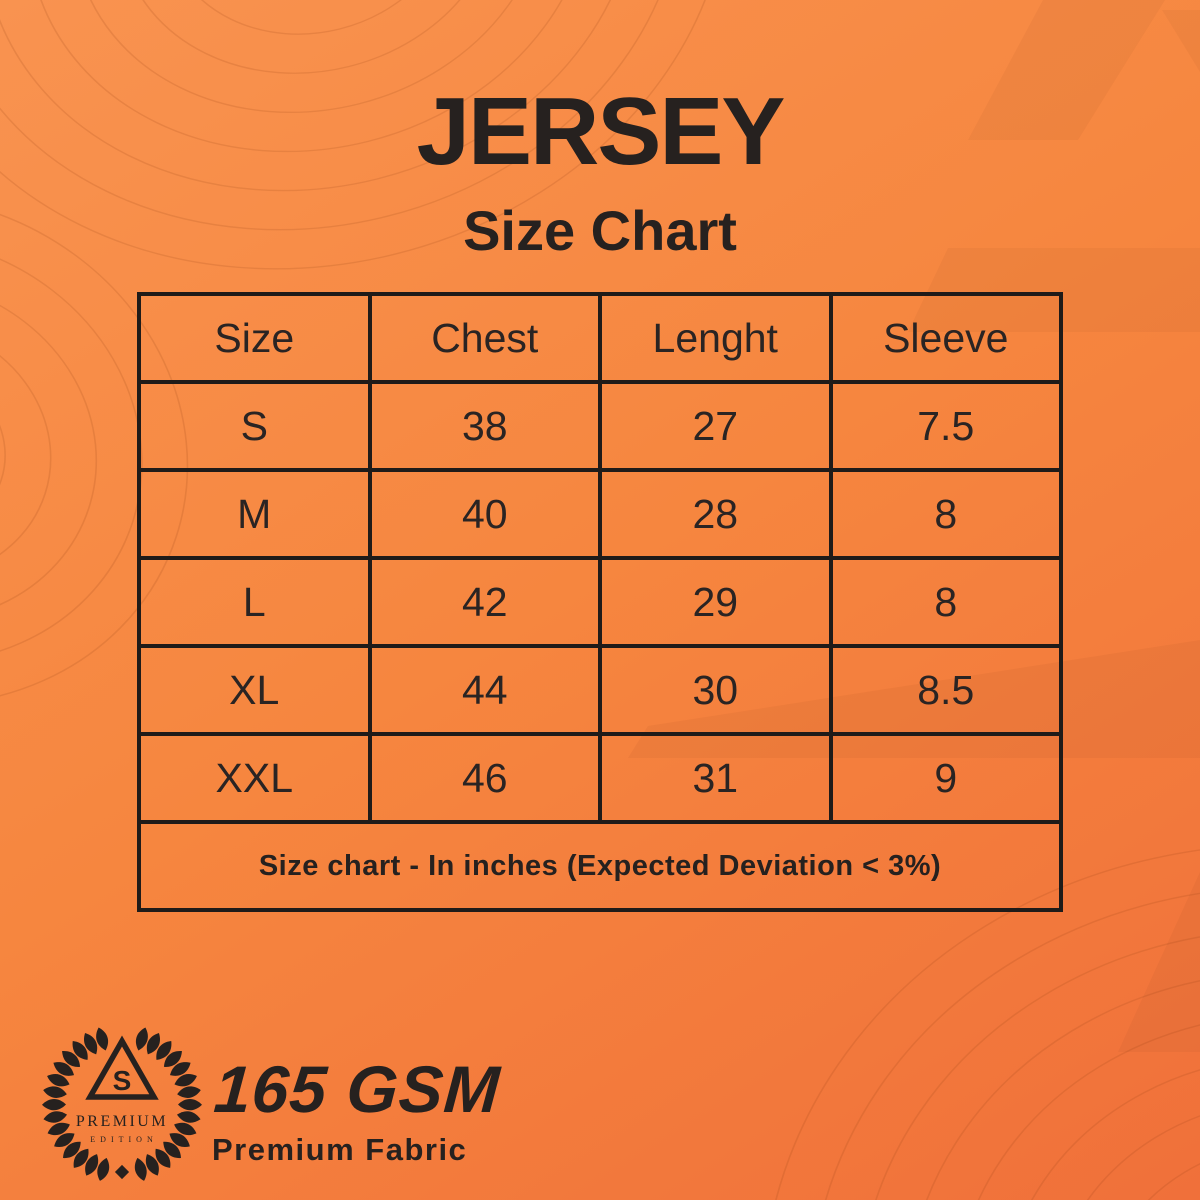 The height and width of the screenshot is (1200, 1200). Describe the element at coordinates (945, 690) in the screenshot. I see `sleeve-cell: 8.5` at that location.